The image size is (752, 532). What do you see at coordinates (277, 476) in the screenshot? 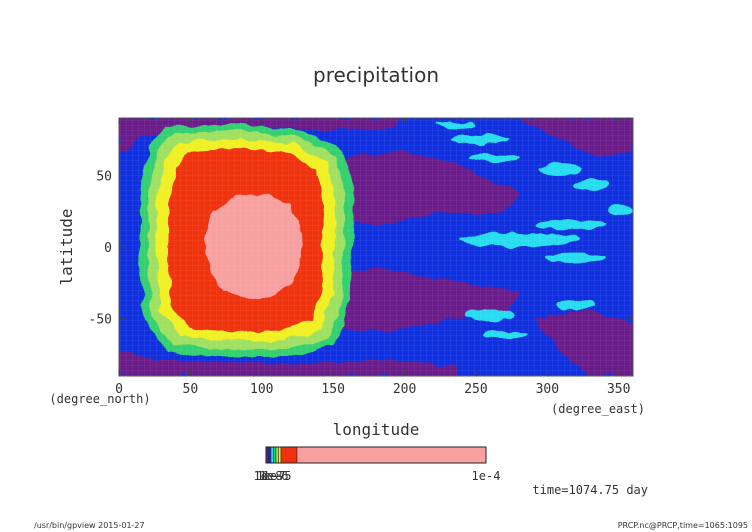
I see `colorbar-tick-label: 1e-5` at bounding box center [277, 476].